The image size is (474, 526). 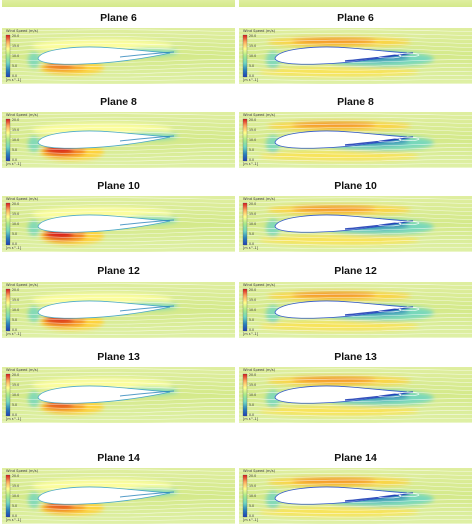 I want to click on plane-title: Plane 14, so click(x=118, y=458).